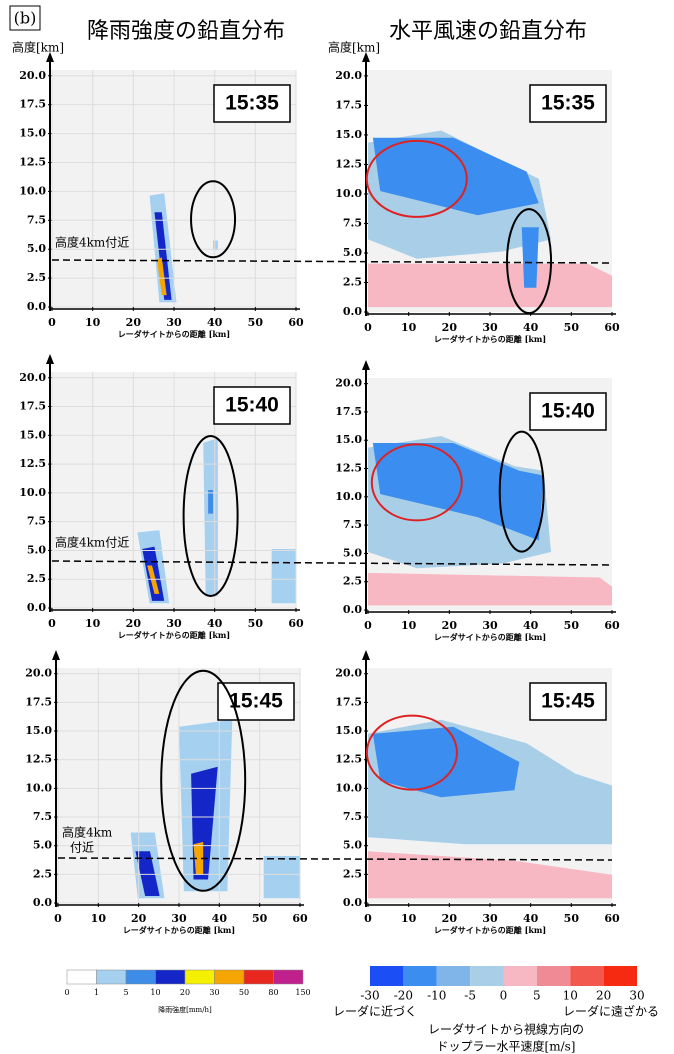  I want to click on colorbar-tick-label: 1, so click(96, 992).